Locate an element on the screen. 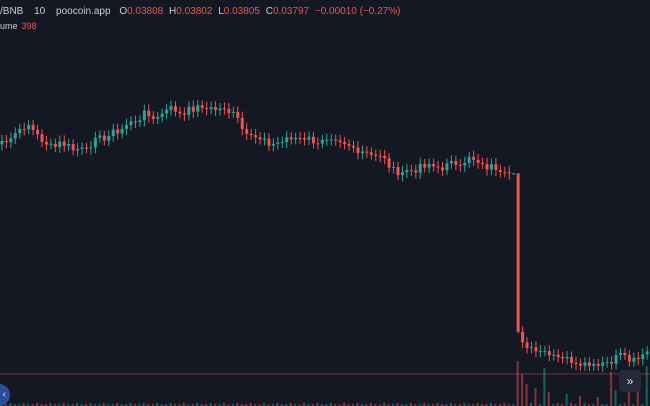  corner-button: ‹ is located at coordinates (5, 395).